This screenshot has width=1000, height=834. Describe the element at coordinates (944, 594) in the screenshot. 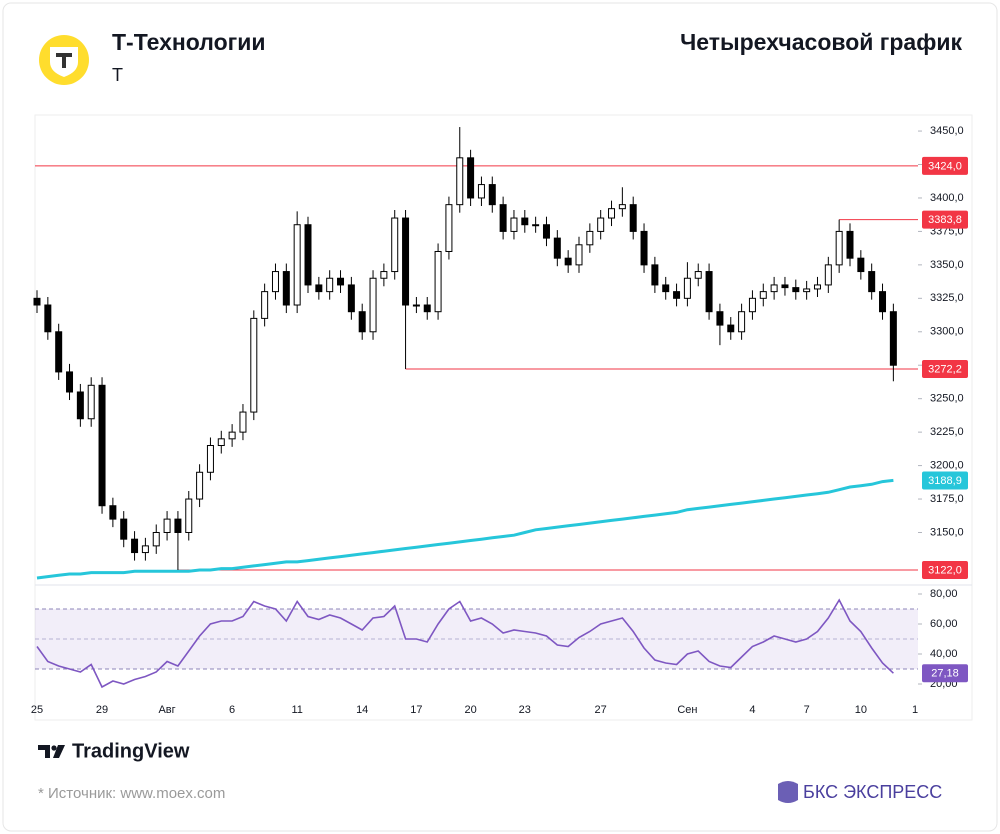

I see `rsi-tick-label: 80,00` at that location.